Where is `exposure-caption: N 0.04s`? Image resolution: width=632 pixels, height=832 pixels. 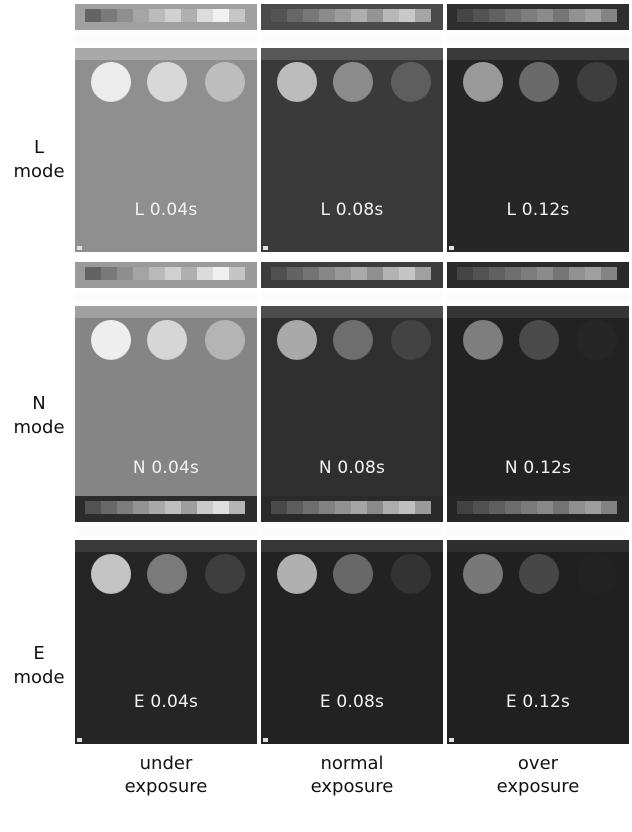 exposure-caption: N 0.04s is located at coordinates (166, 468).